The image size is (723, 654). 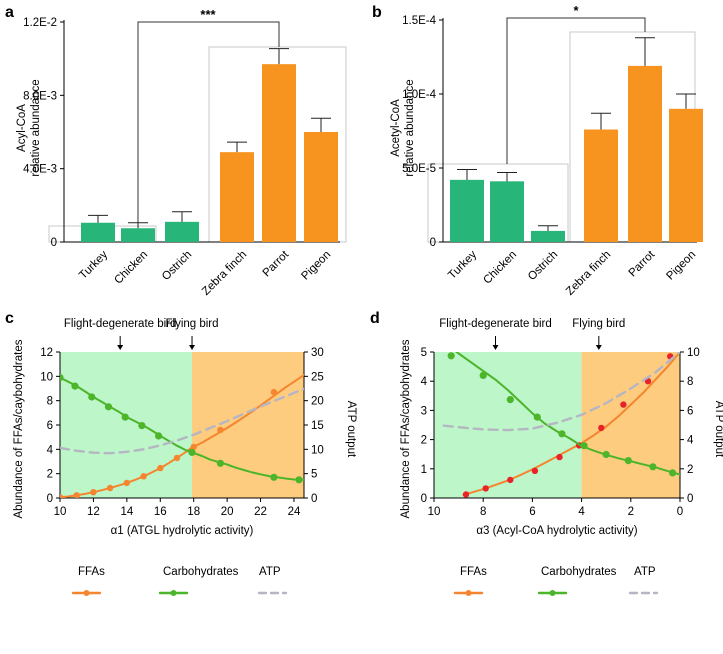 I want to click on significance-bracket, so click(x=208, y=123).